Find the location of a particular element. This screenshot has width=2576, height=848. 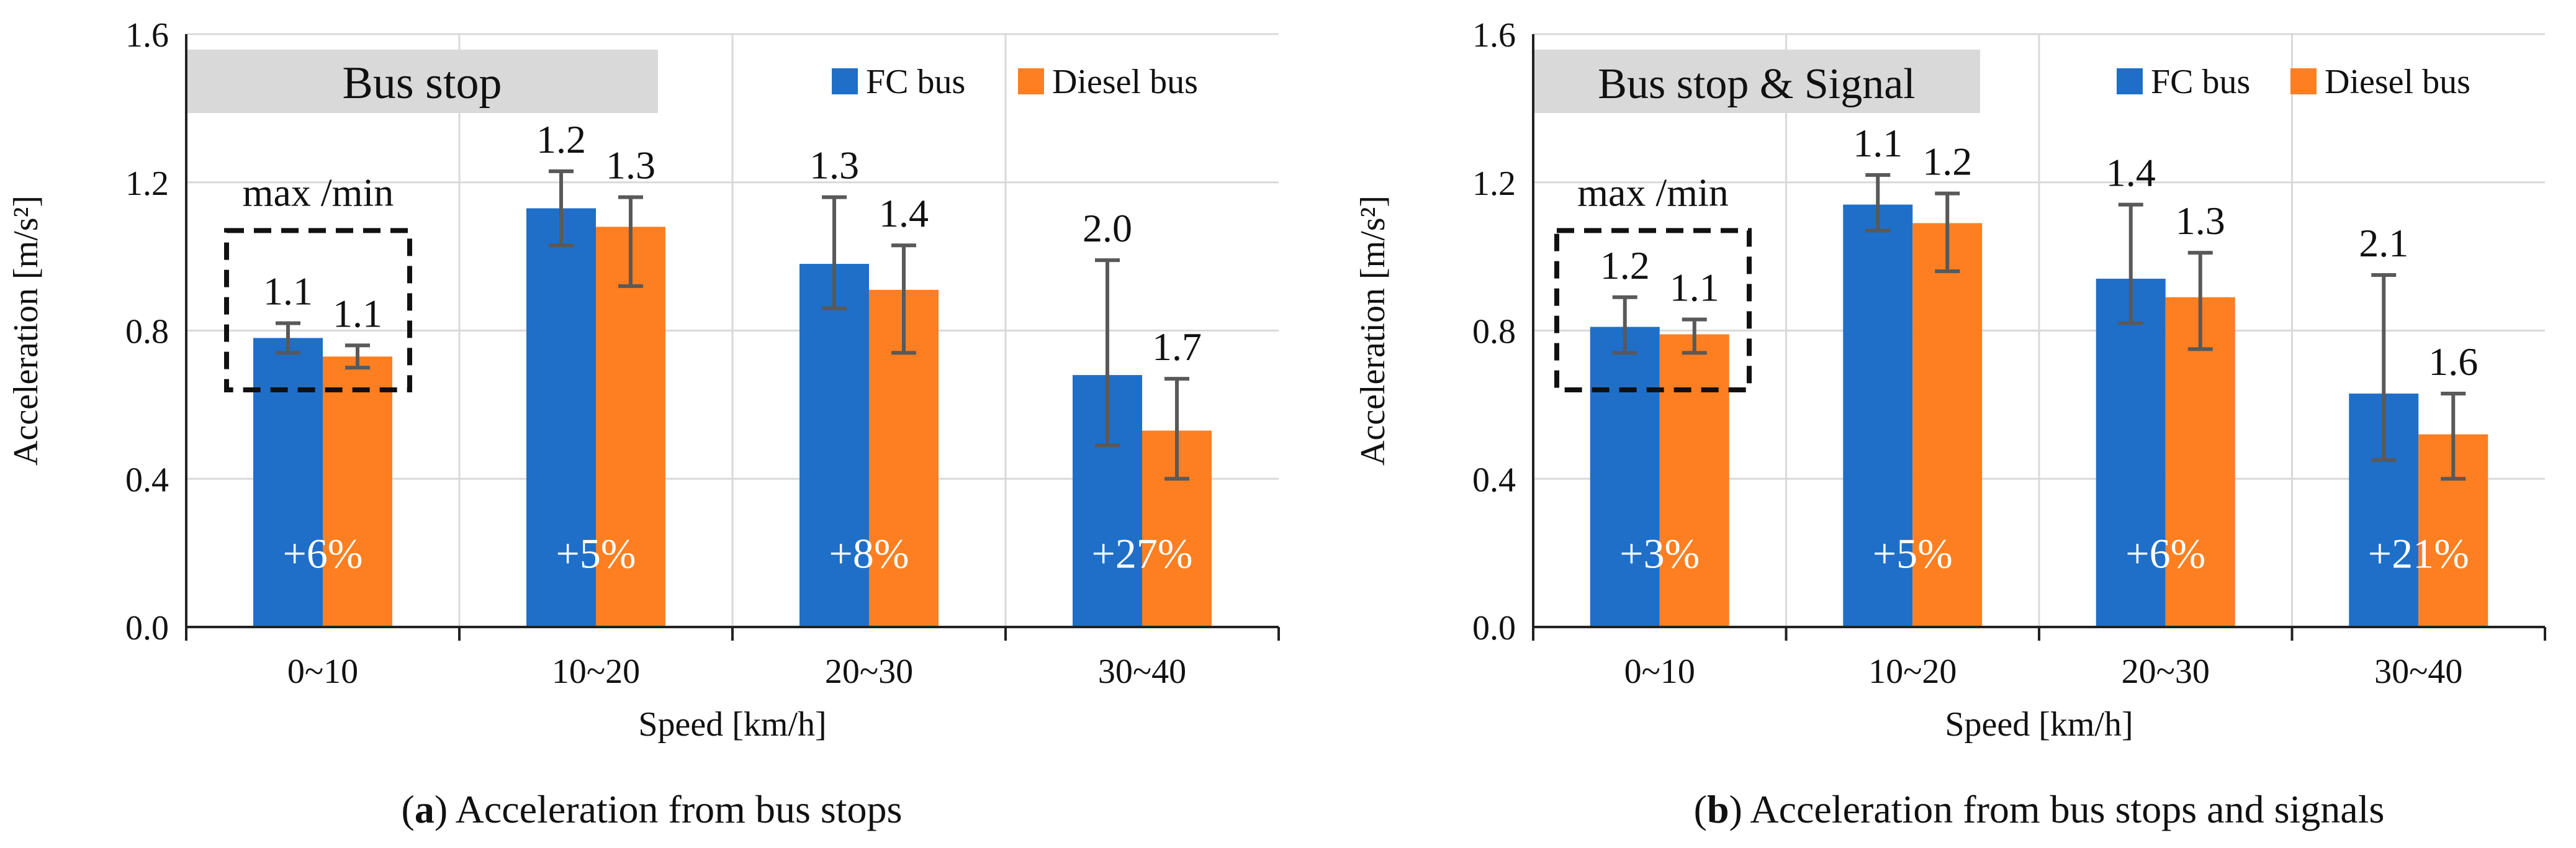

ratio-label: 2.0 is located at coordinates (1107, 228).